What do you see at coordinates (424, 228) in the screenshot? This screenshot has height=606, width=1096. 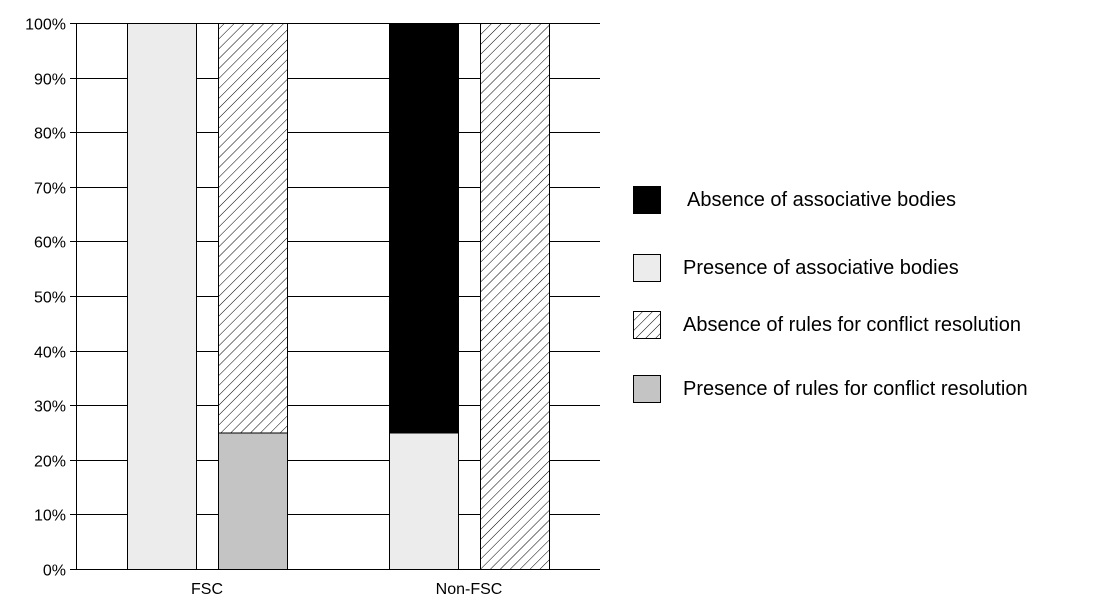 I see `bar-absence-of-associative-bodies-non-fsc` at bounding box center [424, 228].